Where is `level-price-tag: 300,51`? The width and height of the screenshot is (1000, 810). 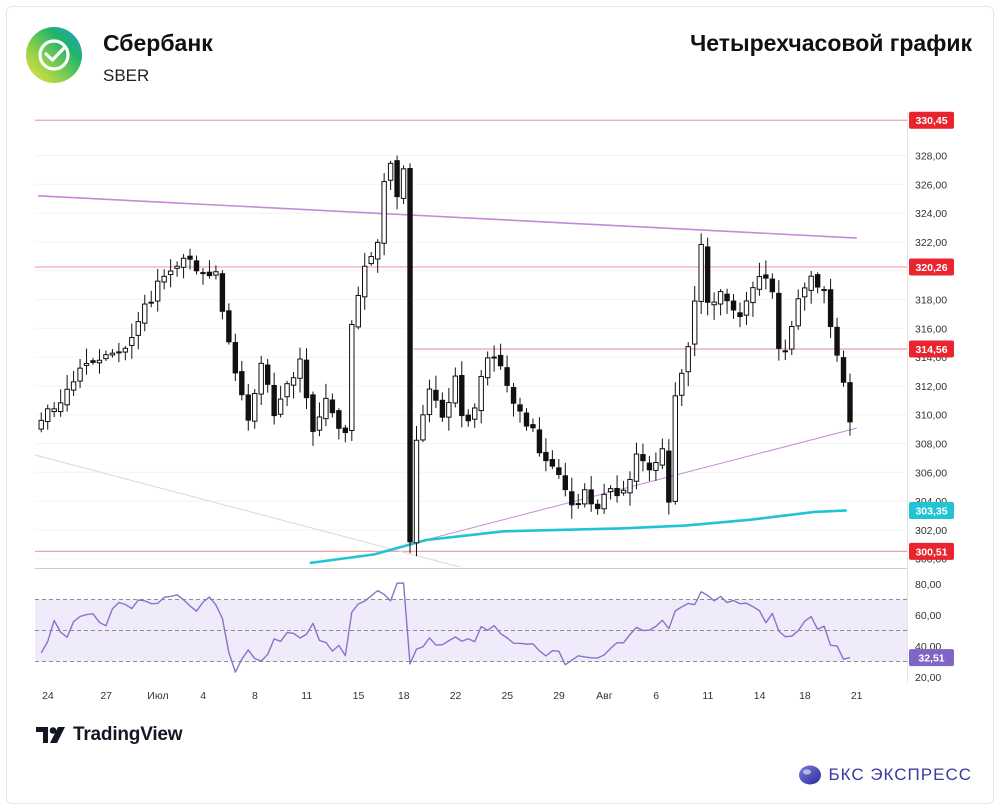
level-price-tag: 300,51 is located at coordinates (931, 551).